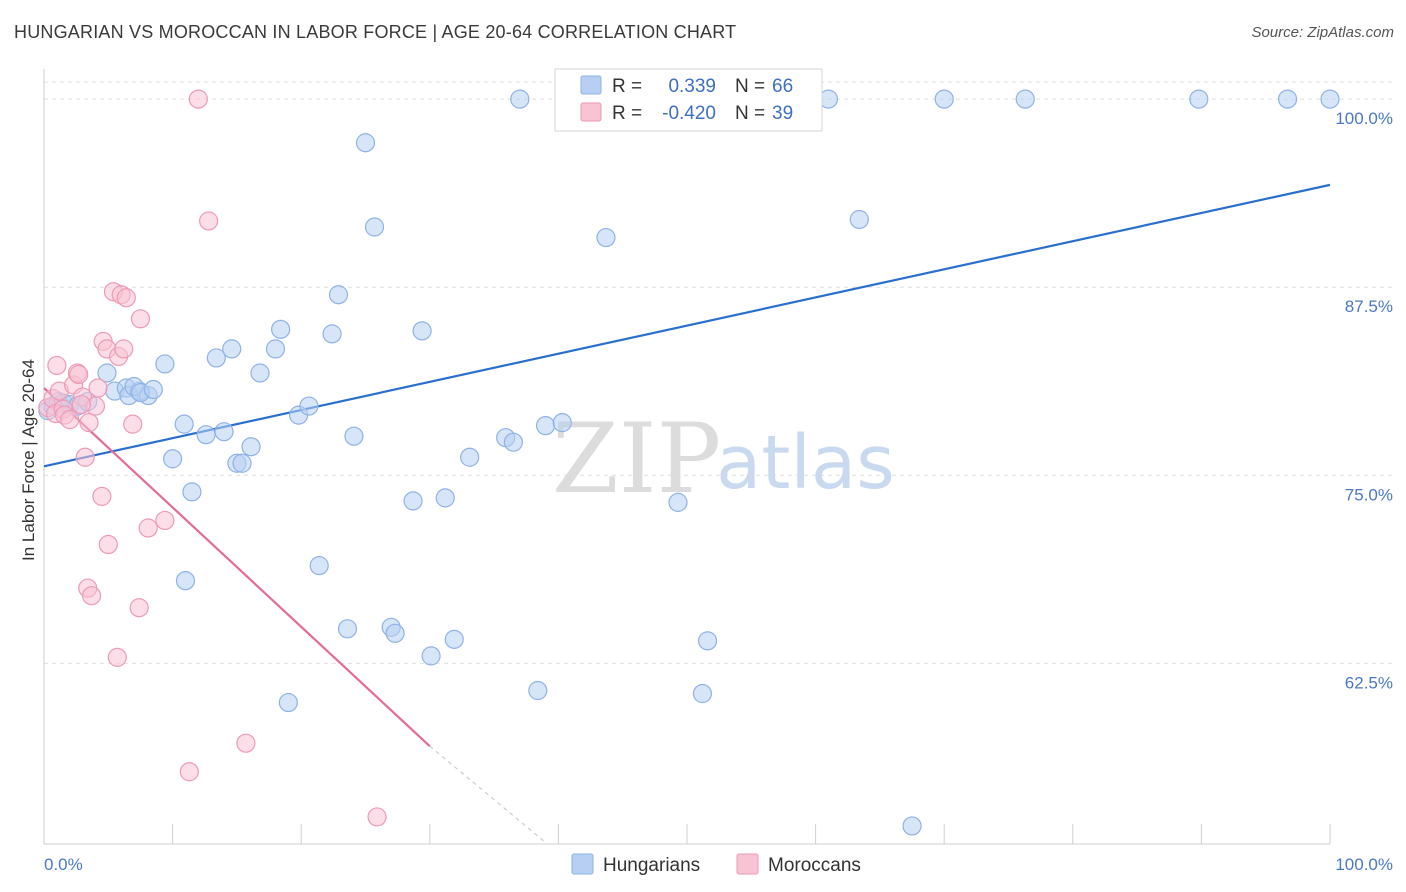 This screenshot has width=1406, height=892. I want to click on source-credit: Source: ZipAtlas.com, so click(1322, 32).